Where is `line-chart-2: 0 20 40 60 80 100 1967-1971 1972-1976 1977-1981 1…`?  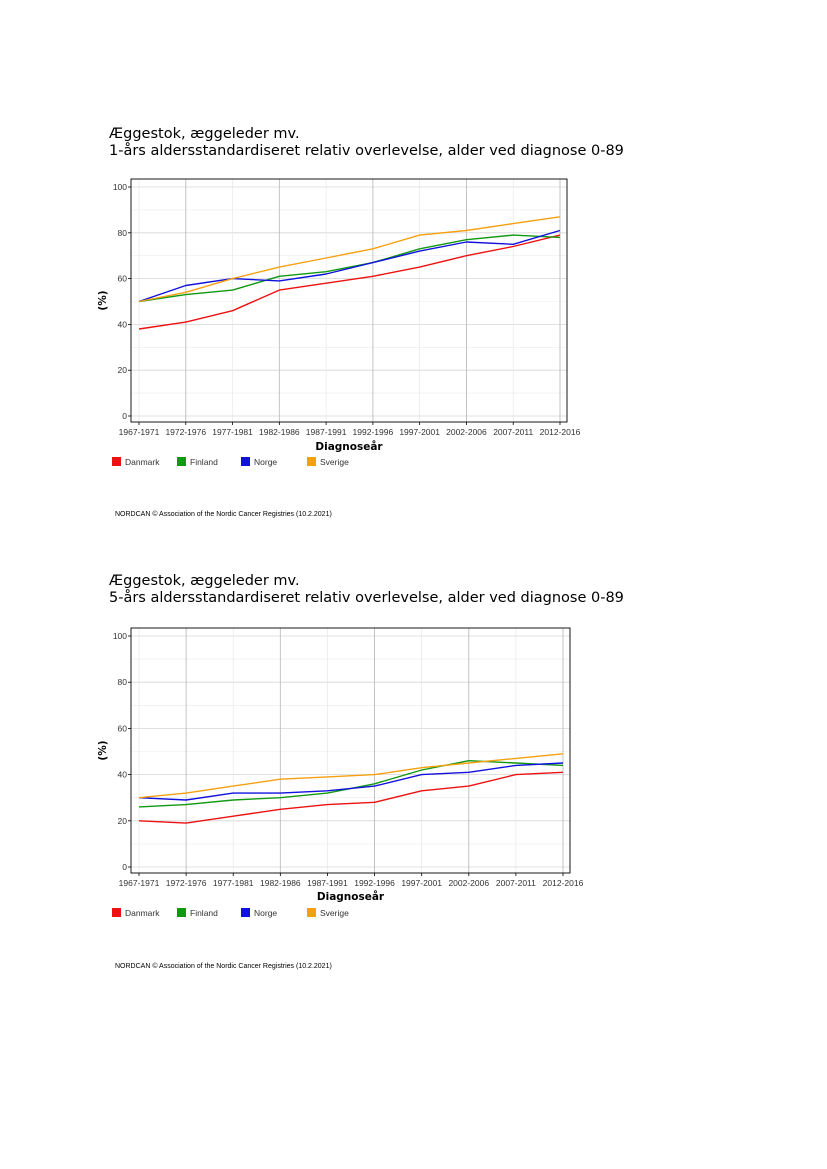 line-chart-2: 0 20 40 60 80 100 1967-1971 1972-1976 1977-1981 1… is located at coordinates (340, 772).